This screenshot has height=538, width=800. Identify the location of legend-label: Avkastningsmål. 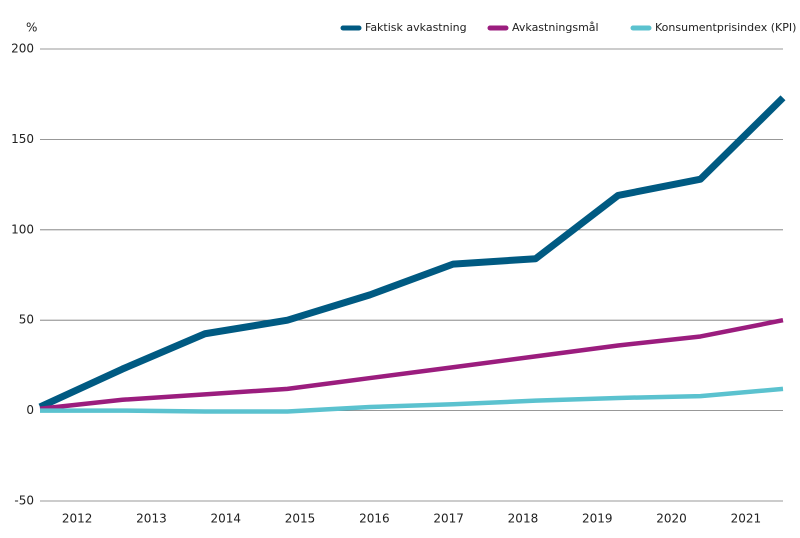
(555, 27).